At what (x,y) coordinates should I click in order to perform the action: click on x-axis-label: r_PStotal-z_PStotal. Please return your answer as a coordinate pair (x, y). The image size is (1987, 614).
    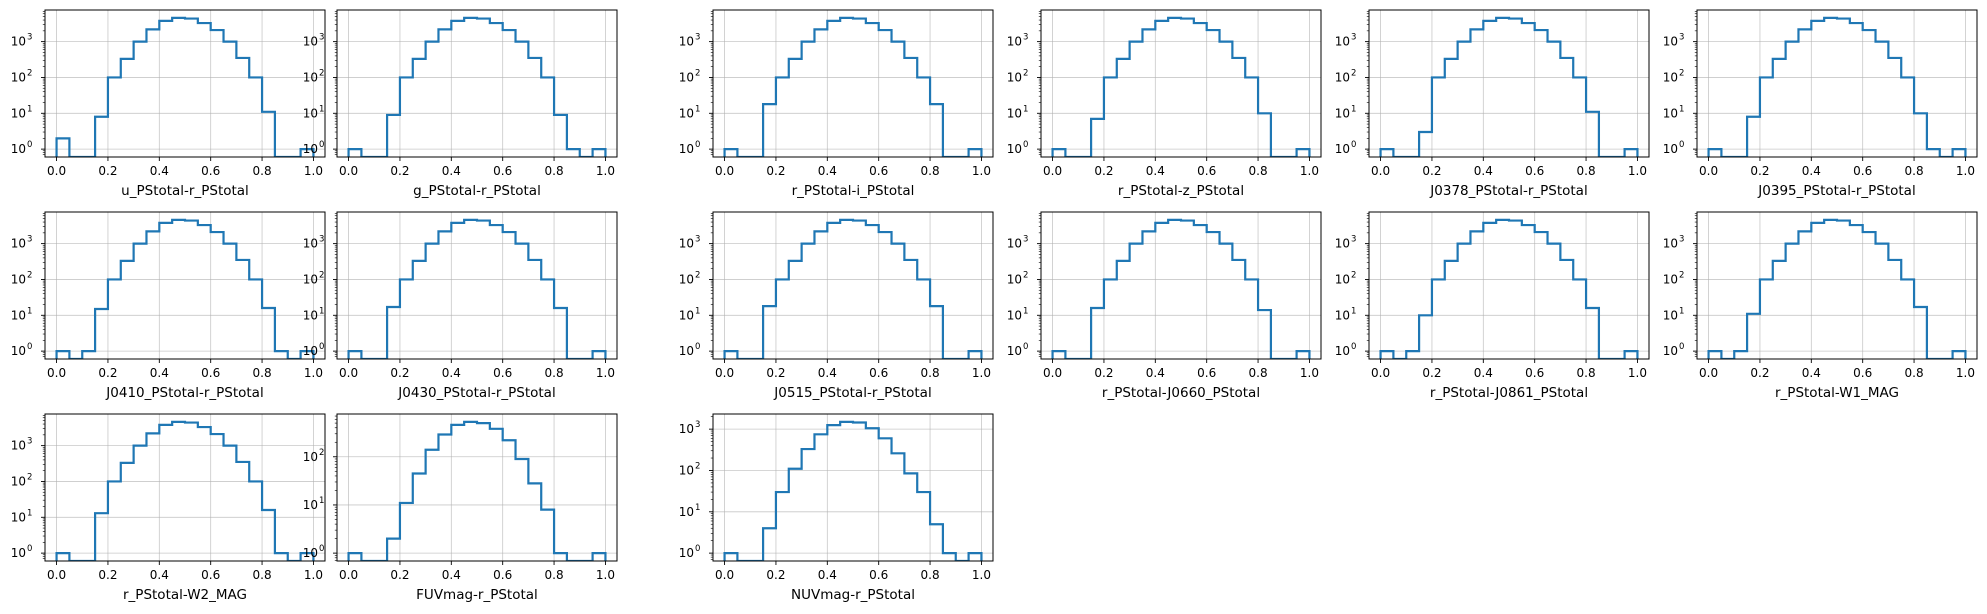
    Looking at the image, I should click on (1181, 191).